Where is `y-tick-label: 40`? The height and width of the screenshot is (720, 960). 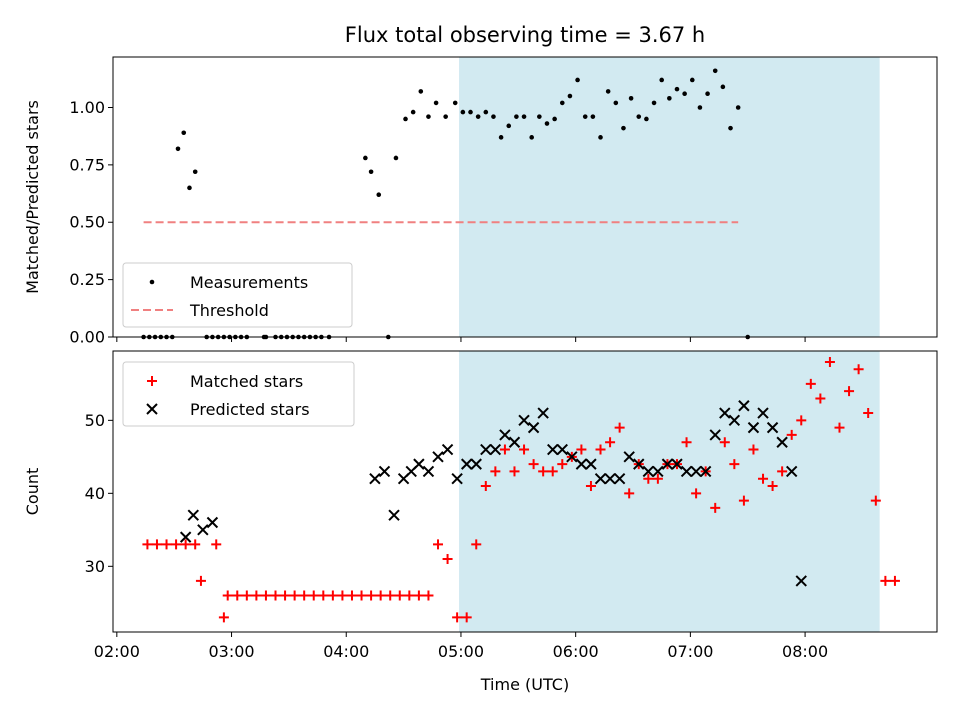
y-tick-label: 40 is located at coordinates (95, 493).